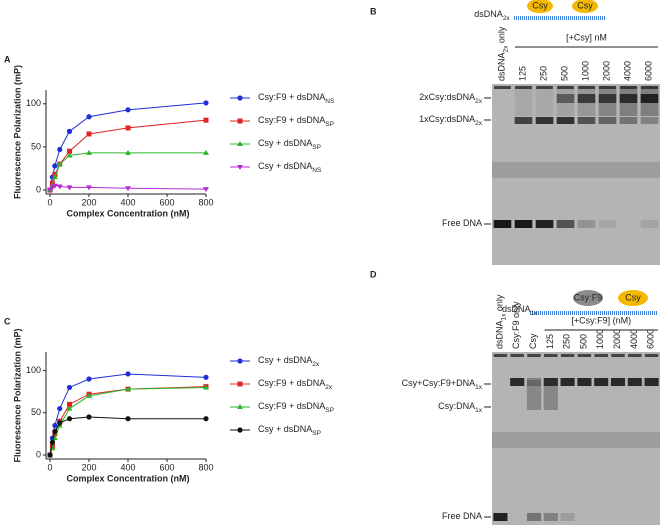 This screenshot has width=668, height=530. I want to click on legend-label: Csy:F9 + dsDNASP, so click(296, 121).